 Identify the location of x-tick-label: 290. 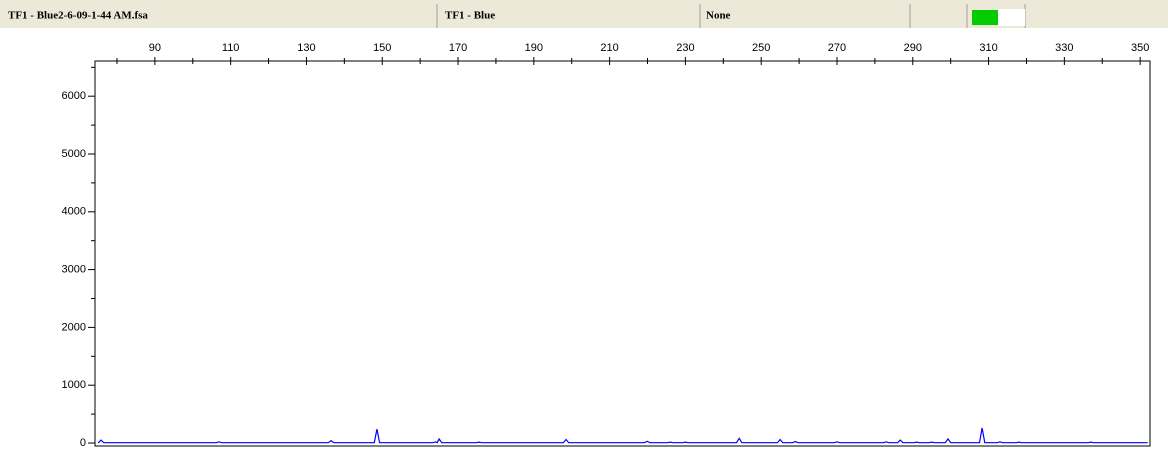
(913, 48).